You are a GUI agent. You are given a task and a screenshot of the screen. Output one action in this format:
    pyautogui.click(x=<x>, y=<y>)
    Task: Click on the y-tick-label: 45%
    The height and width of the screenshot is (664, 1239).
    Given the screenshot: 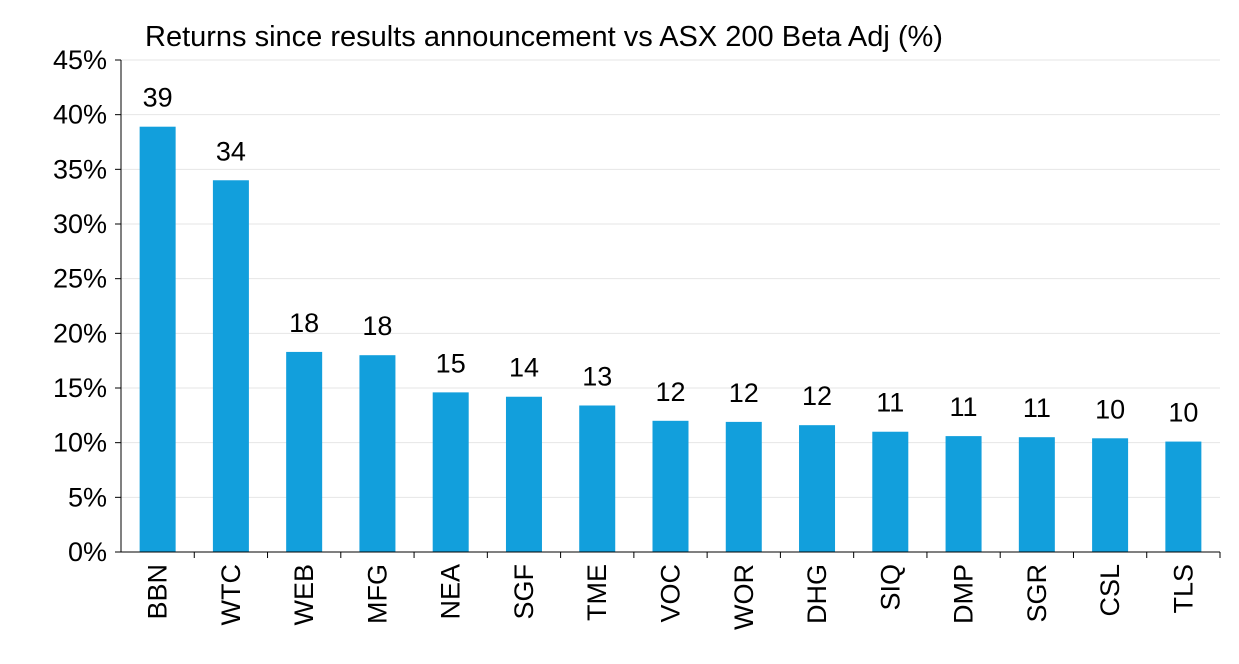 What is the action you would take?
    pyautogui.click(x=80, y=60)
    